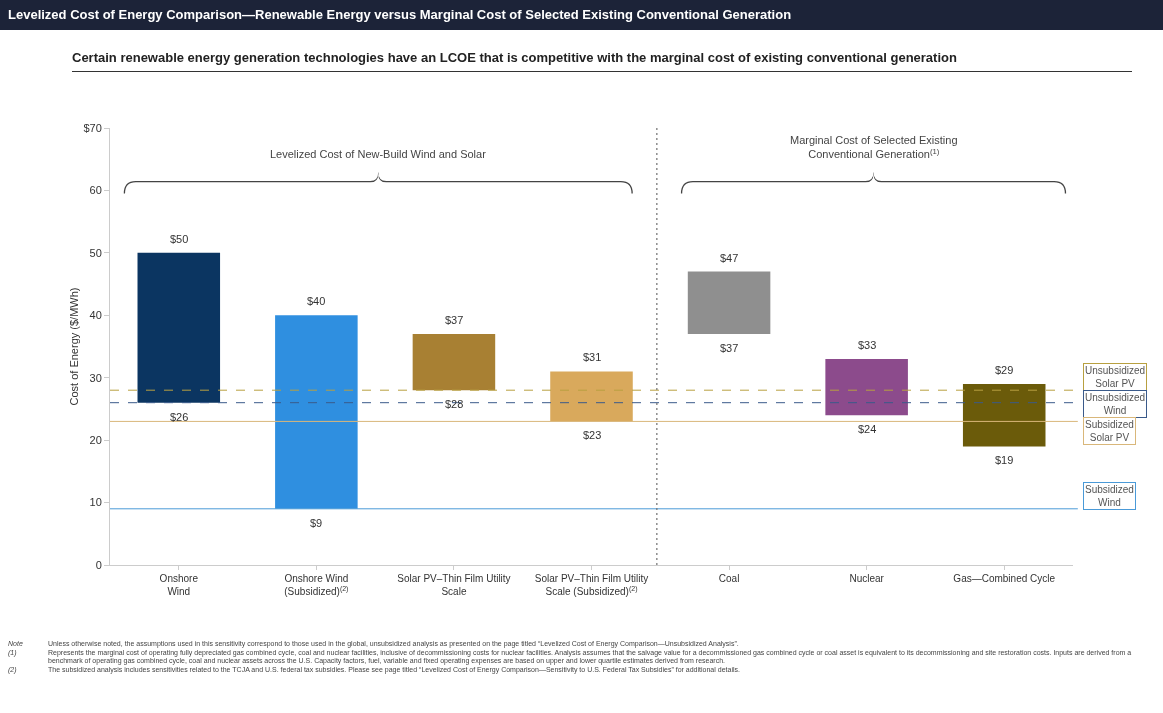 The image size is (1163, 713). I want to click on x-tick-label: Onshore Wind (Subsidized)$^{(2)}$, so click(316, 585).